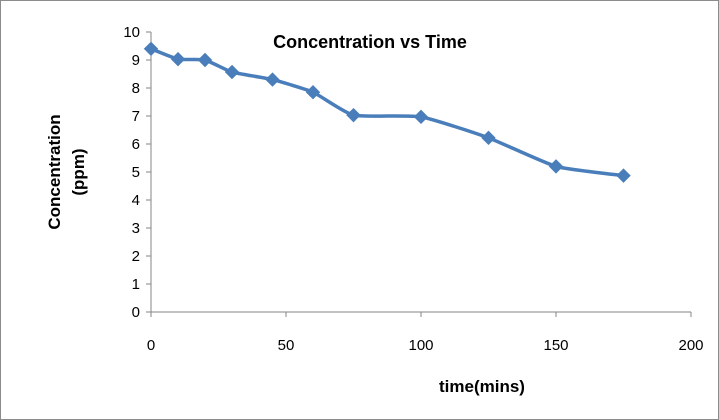  I want to click on y-tick-label: 7, so click(136, 116).